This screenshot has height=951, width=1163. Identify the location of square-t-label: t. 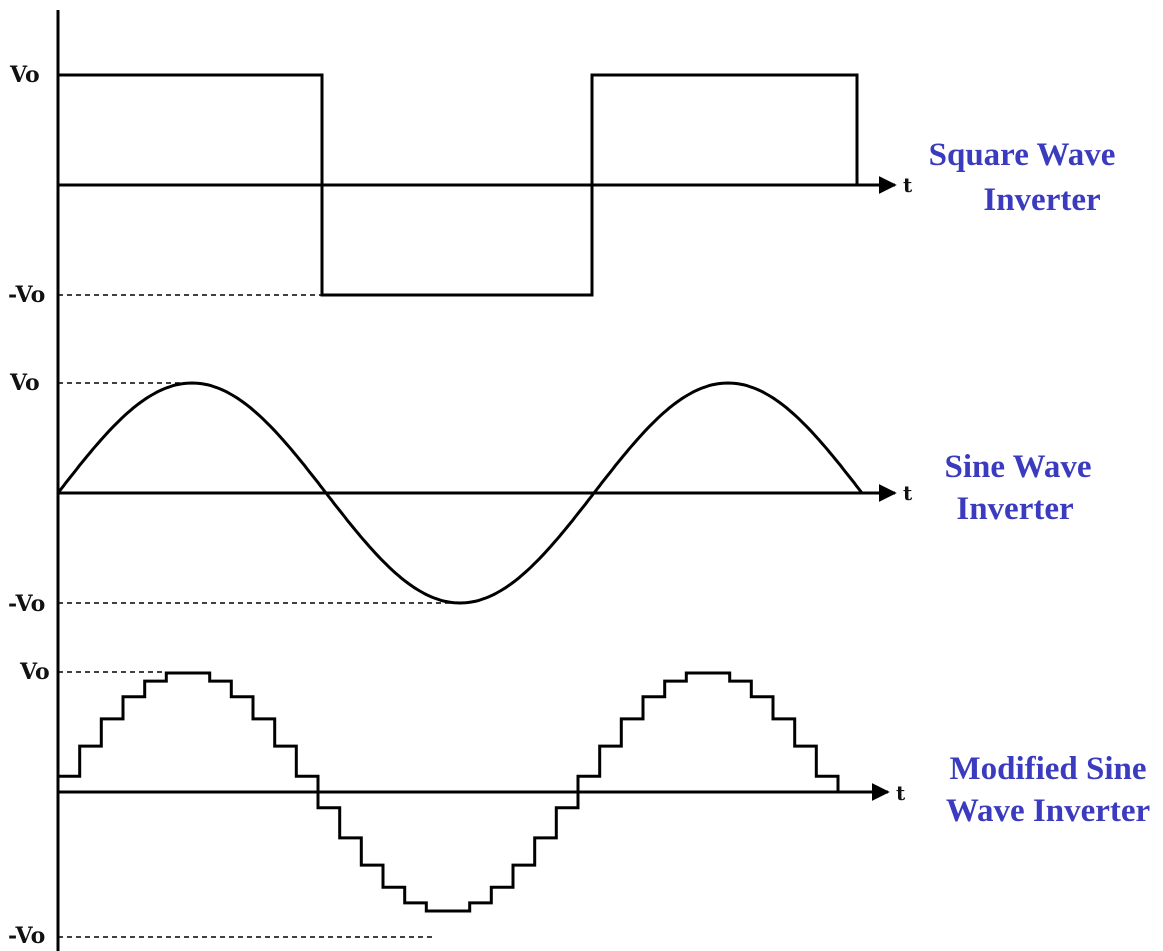
(908, 185).